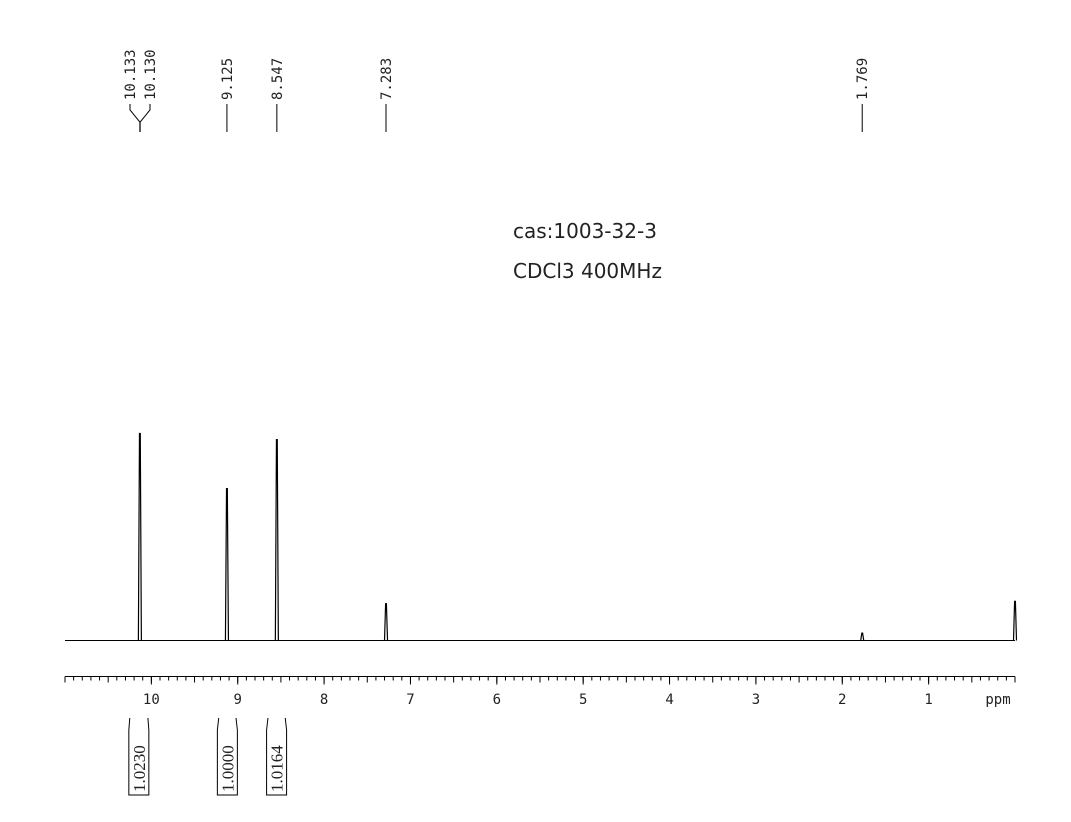 This screenshot has height=822, width=1071. Describe the element at coordinates (585, 231) in the screenshot. I see `annotation: cas:1003-32-3` at that location.